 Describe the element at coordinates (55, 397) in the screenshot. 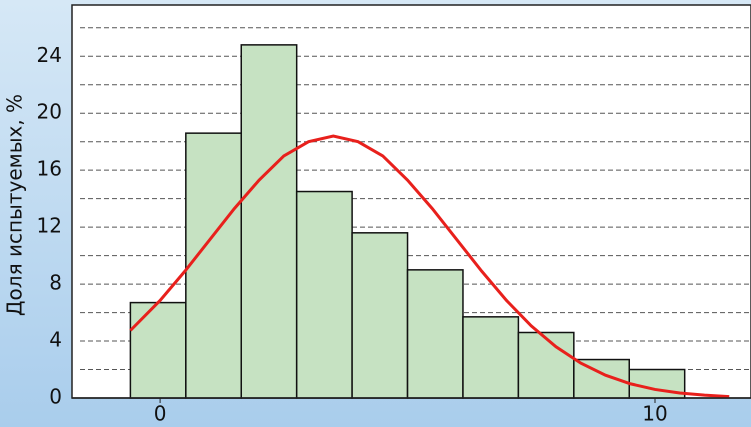

I see `y-tick-label: 0` at that location.